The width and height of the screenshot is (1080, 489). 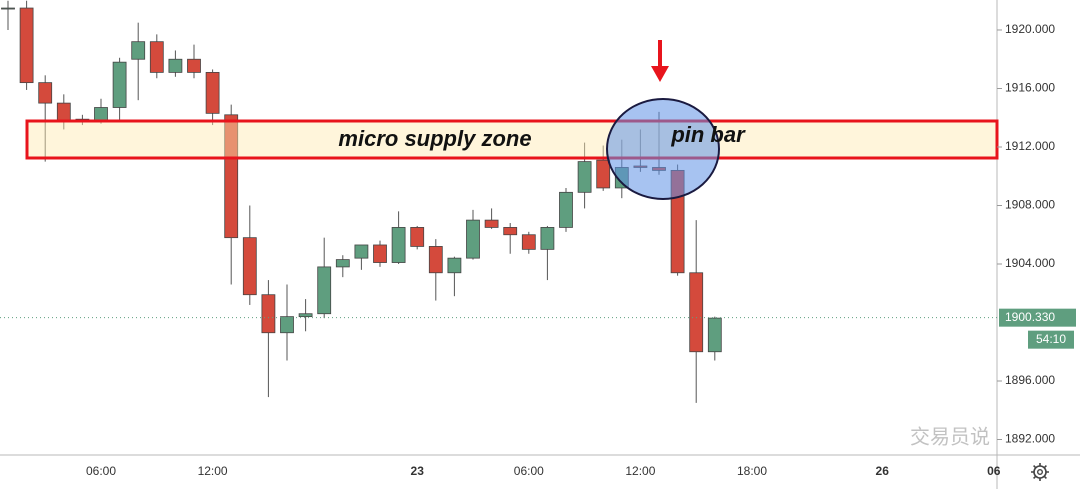 I want to click on countdown-label: 54:10, so click(x=1051, y=339).